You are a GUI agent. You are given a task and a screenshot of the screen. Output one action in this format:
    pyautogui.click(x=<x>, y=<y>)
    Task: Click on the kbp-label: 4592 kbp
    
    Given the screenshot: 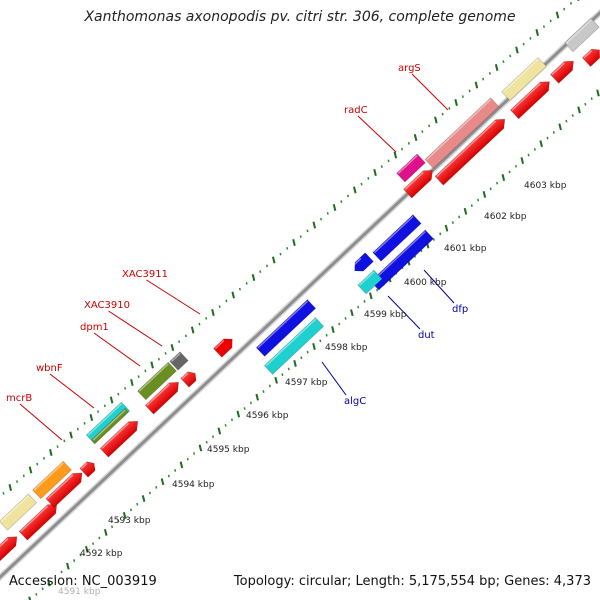 What is the action you would take?
    pyautogui.click(x=101, y=554)
    